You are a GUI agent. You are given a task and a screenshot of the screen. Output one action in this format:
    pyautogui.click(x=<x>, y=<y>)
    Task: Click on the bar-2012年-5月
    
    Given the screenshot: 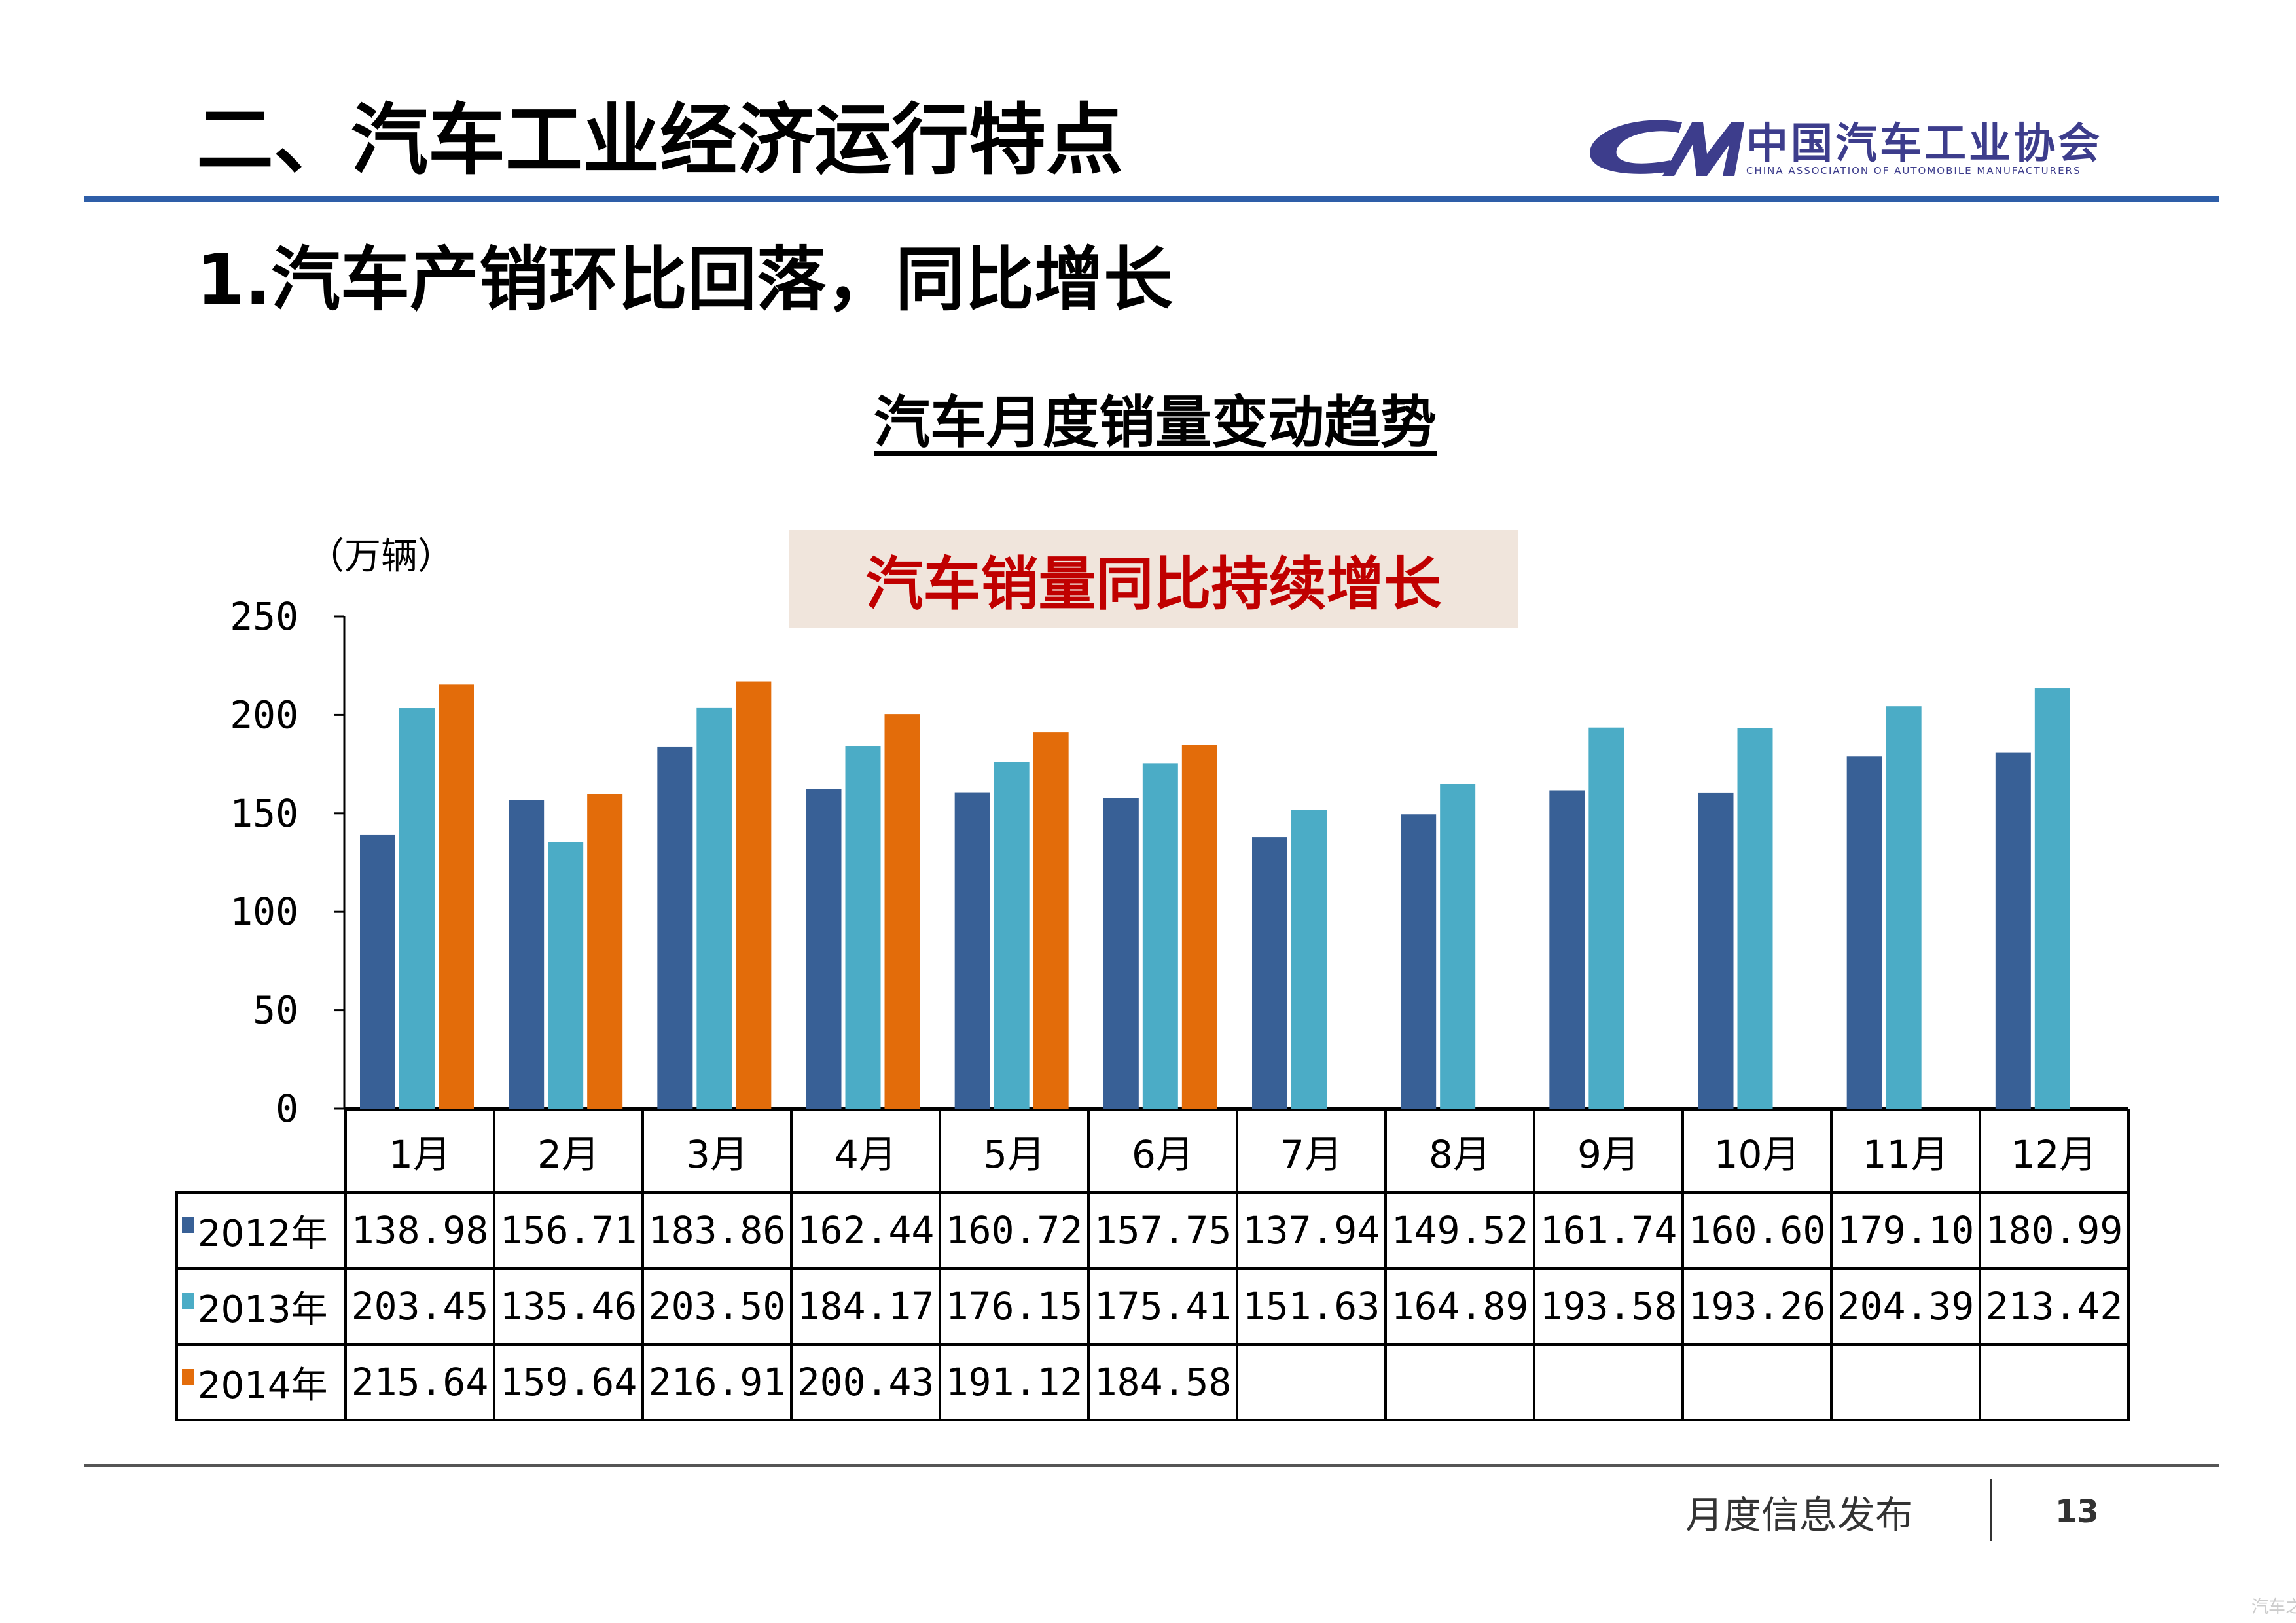 What is the action you would take?
    pyautogui.click(x=972, y=950)
    